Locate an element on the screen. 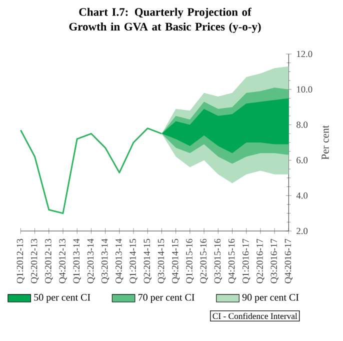 The height and width of the screenshot is (341, 343). legend-label: 70 per cent CI is located at coordinates (166, 298).